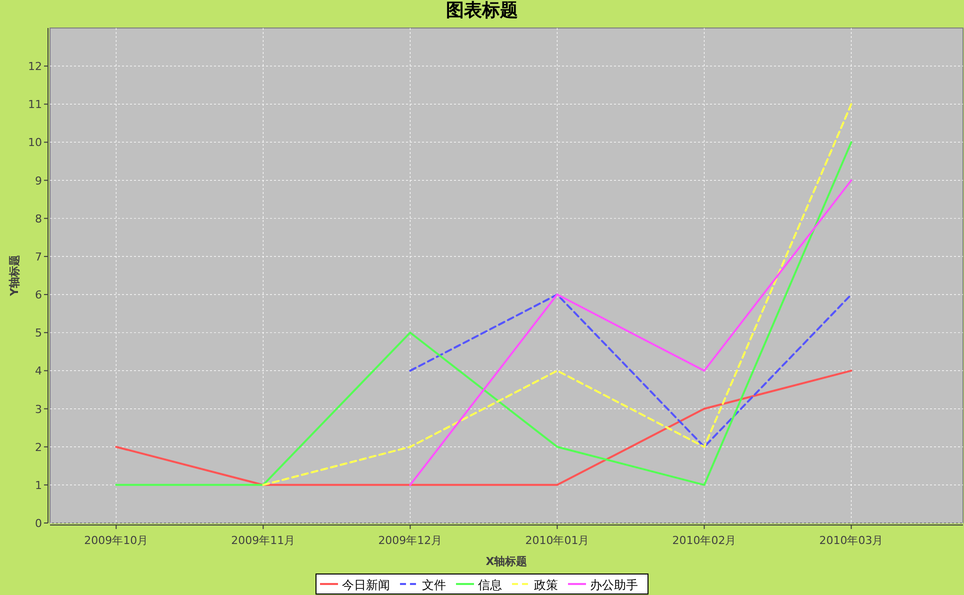 The width and height of the screenshot is (964, 595). I want to click on x-tick-label: 2009年11月, so click(263, 540).